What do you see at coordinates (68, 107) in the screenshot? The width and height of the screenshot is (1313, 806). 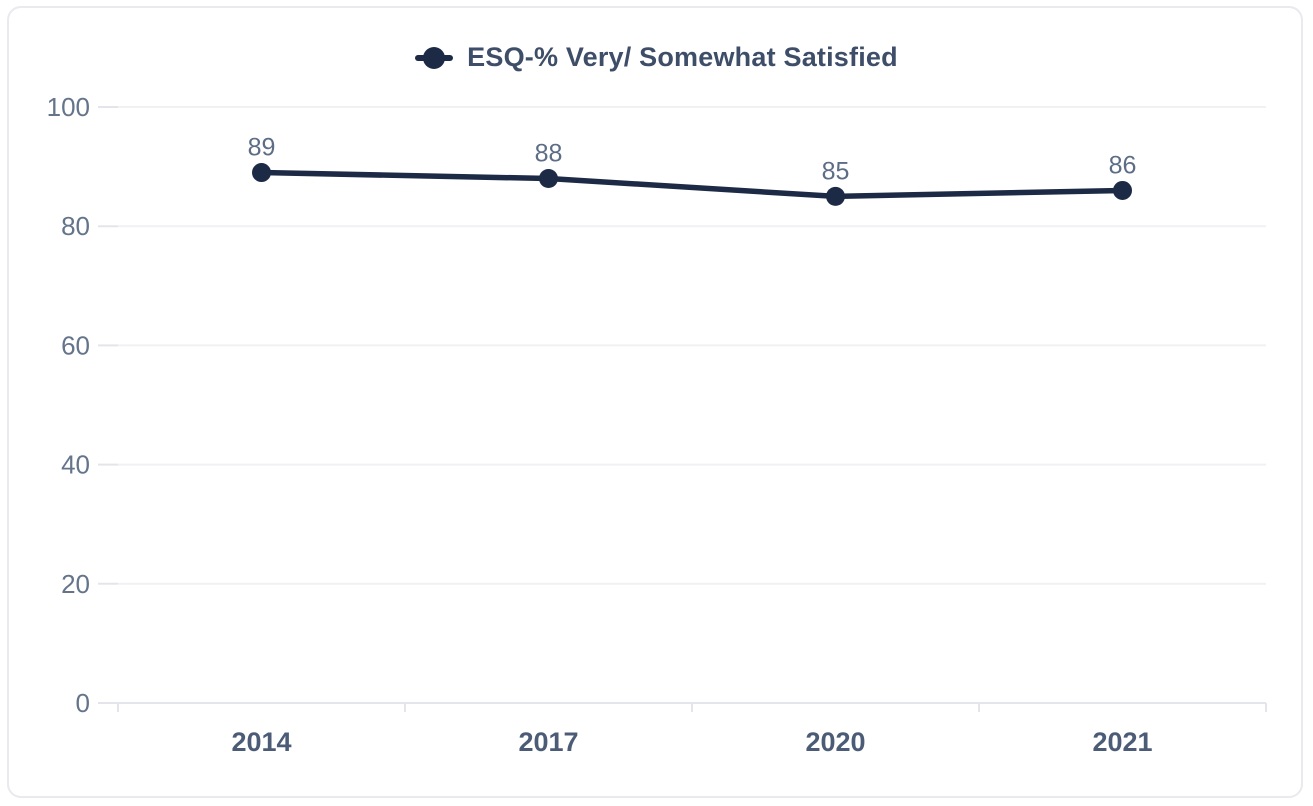 I see `y-tick-label: 100` at bounding box center [68, 107].